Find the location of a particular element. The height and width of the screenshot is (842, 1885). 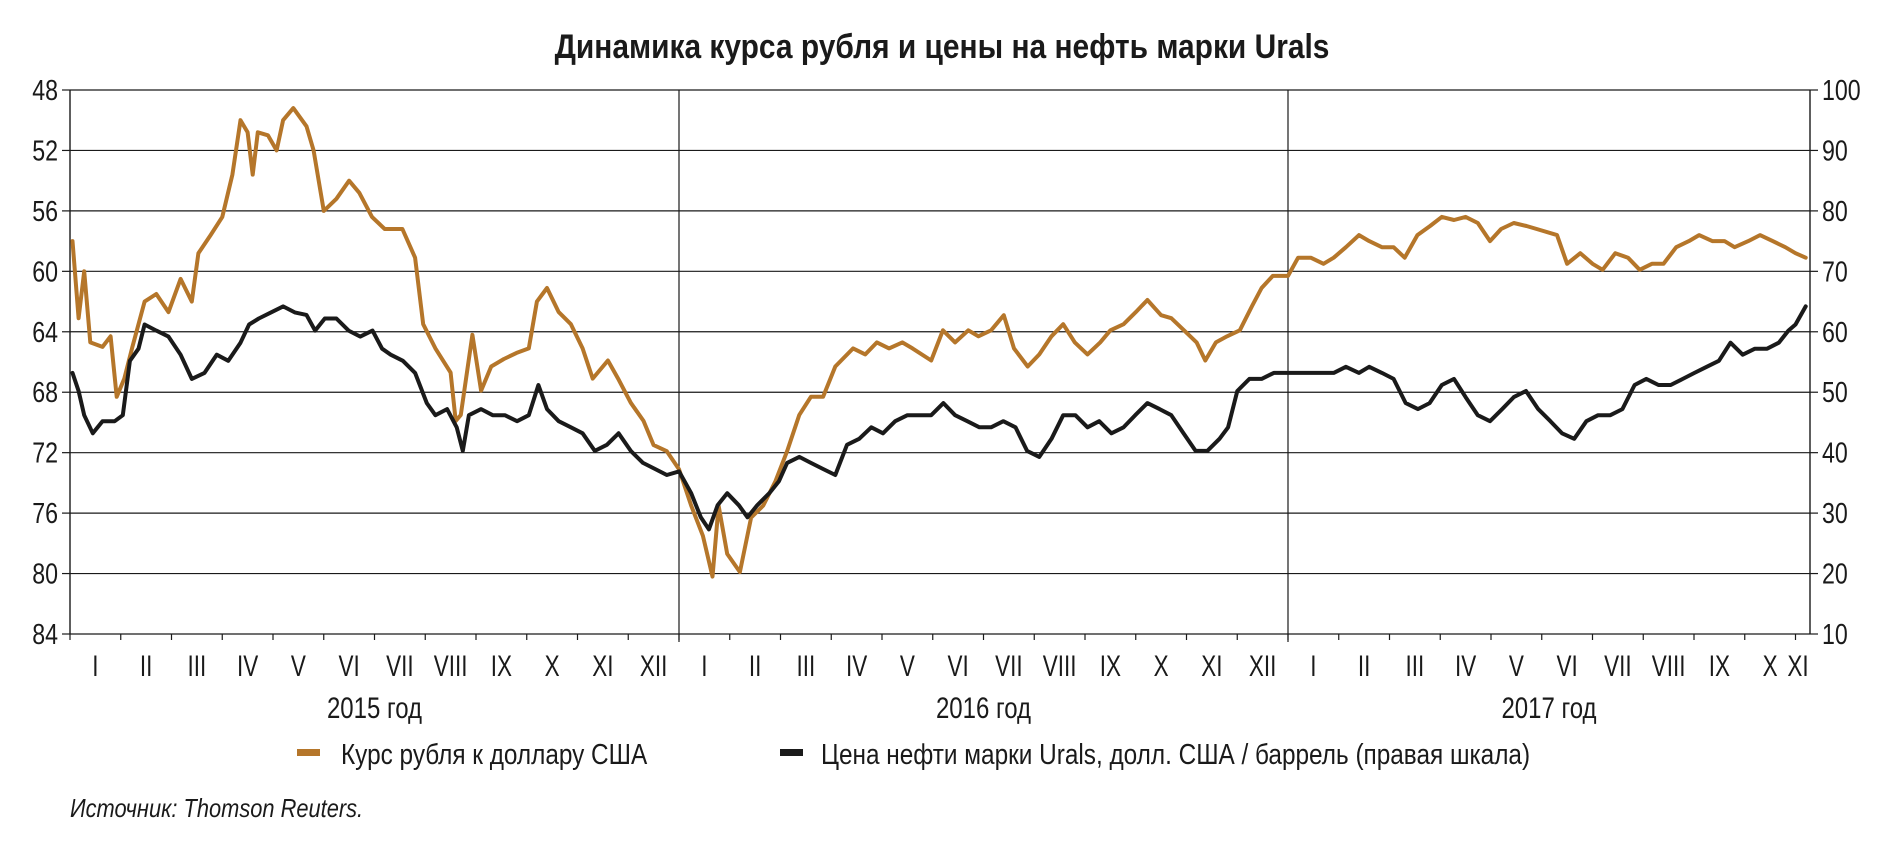

right-axis-label: 70 is located at coordinates (1835, 271).